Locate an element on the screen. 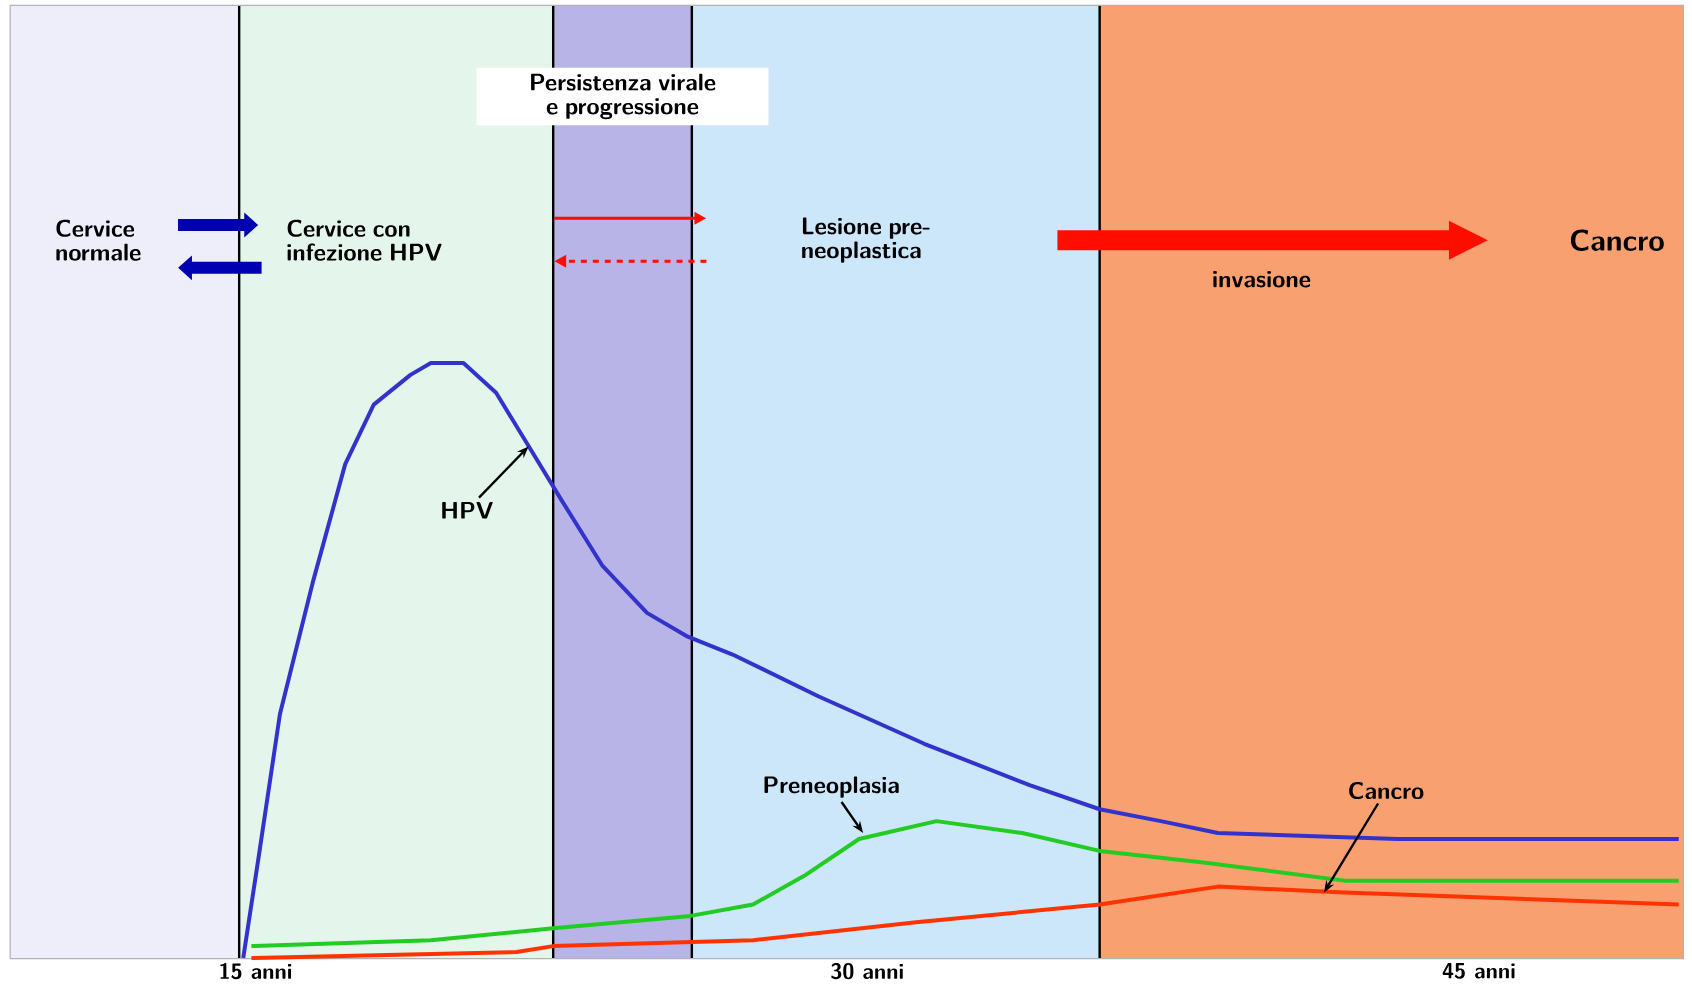  x-tick-label: 30 anni is located at coordinates (867, 971).